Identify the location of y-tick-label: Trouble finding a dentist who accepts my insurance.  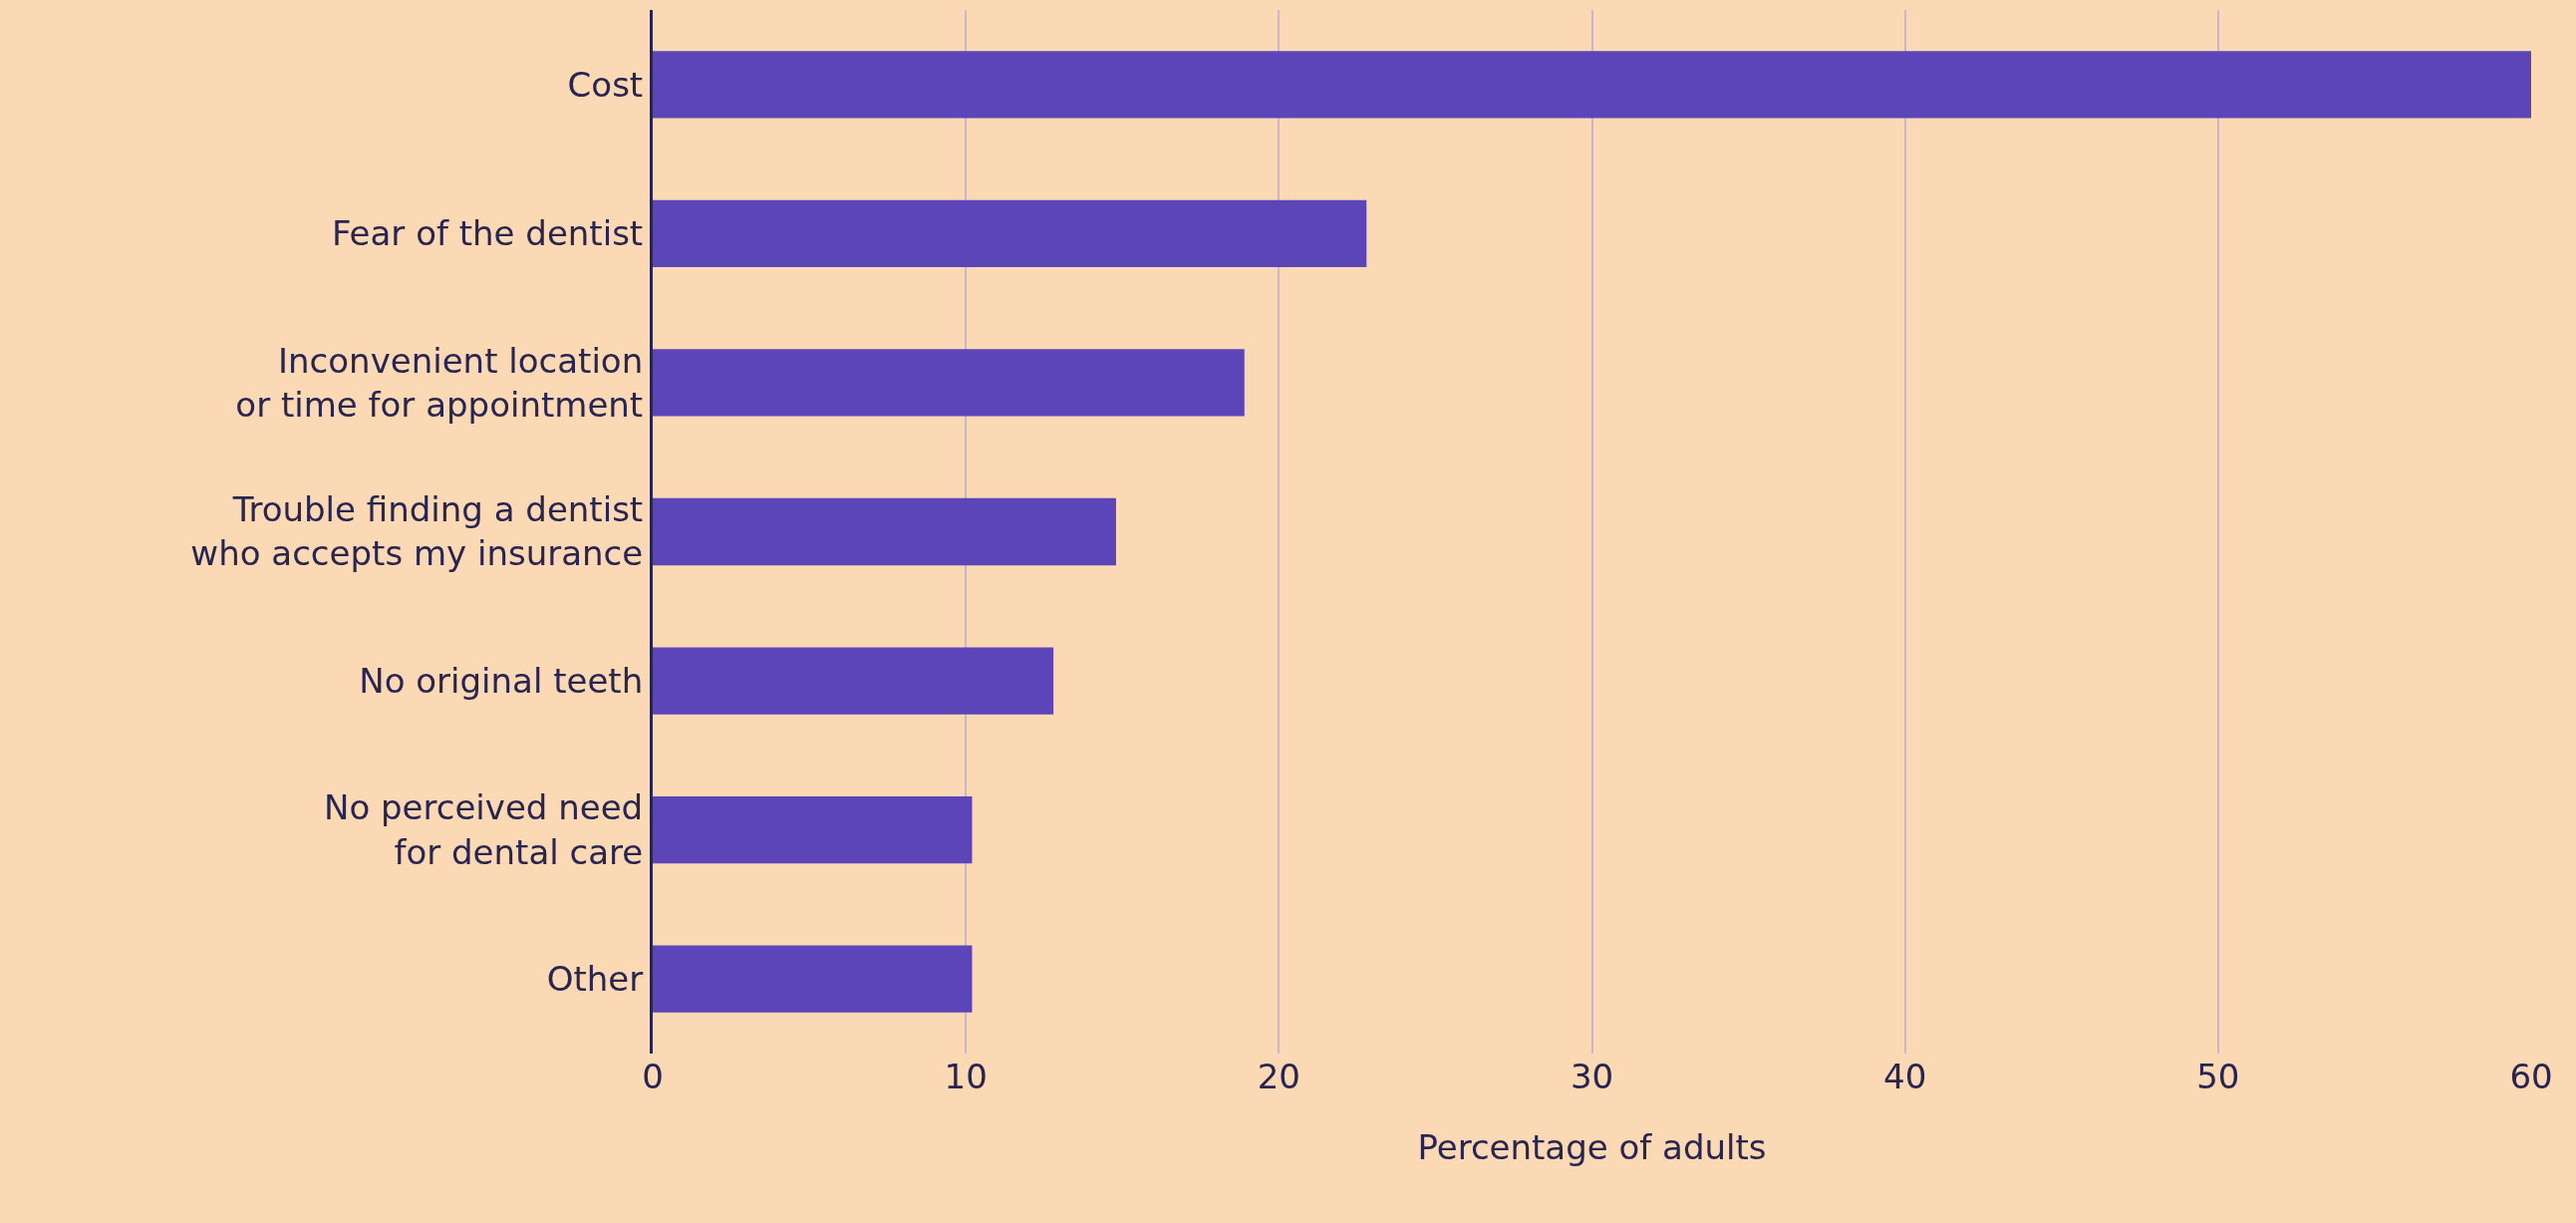
(417, 531).